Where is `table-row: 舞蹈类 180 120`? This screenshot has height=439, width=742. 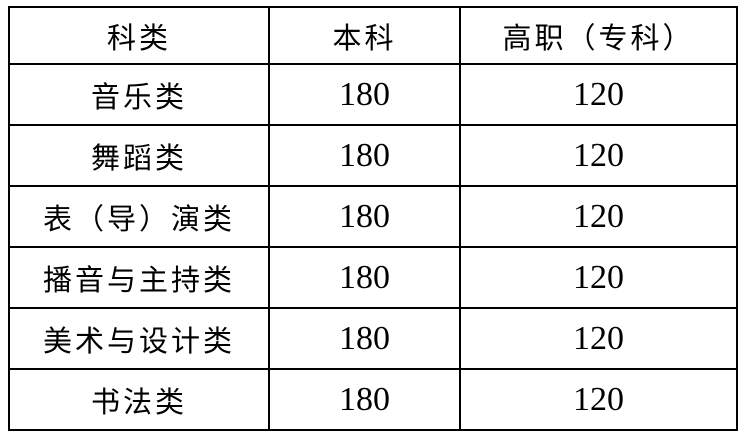 table-row: 舞蹈类 180 120 is located at coordinates (373, 155).